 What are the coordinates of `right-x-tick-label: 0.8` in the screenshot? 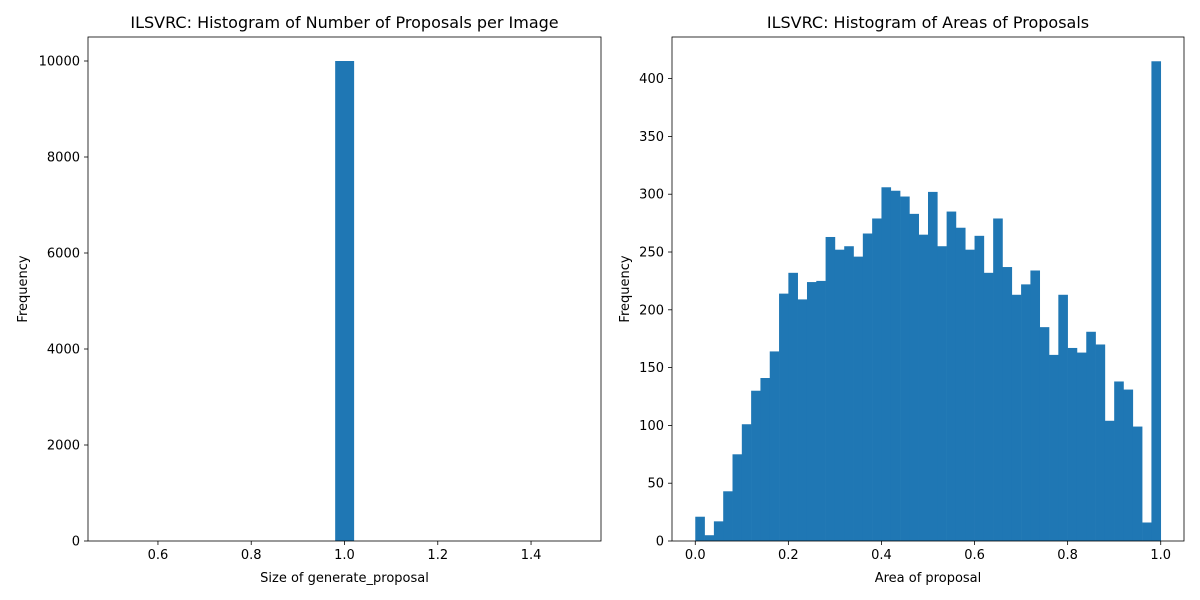 It's located at (1067, 555).